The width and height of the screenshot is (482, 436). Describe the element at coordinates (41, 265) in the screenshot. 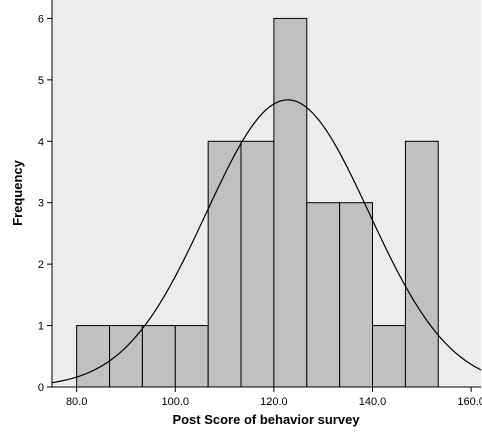

I see `y-tick-label: 2` at that location.